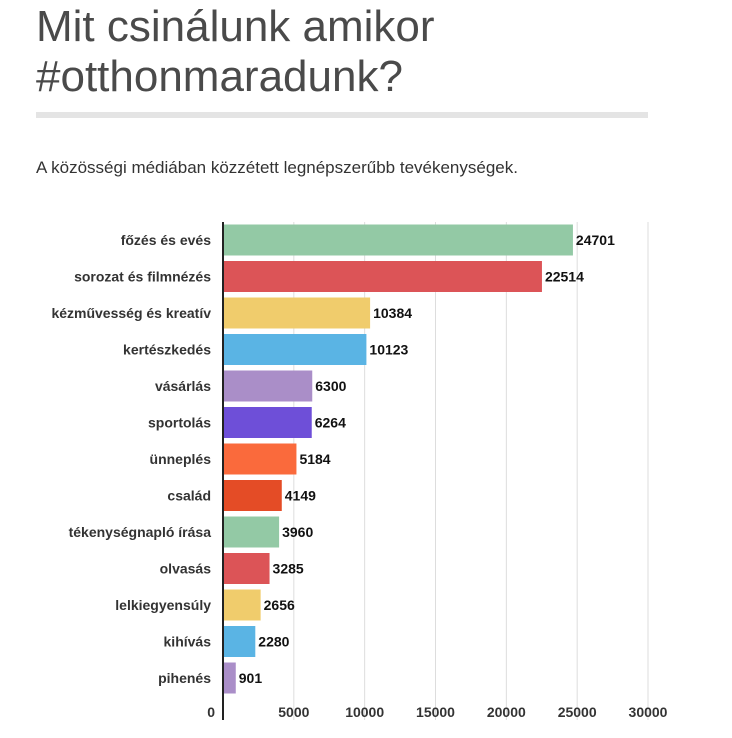 Image resolution: width=732 pixels, height=738 pixels. What do you see at coordinates (273, 642) in the screenshot?
I see `data-label: 2280` at bounding box center [273, 642].